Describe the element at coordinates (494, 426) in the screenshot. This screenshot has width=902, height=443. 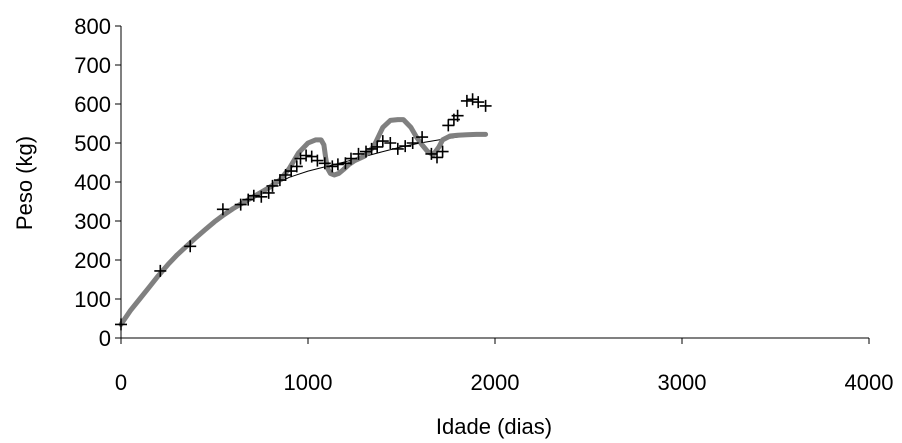
I see `x-axis-title: Idade (dias)` at that location.